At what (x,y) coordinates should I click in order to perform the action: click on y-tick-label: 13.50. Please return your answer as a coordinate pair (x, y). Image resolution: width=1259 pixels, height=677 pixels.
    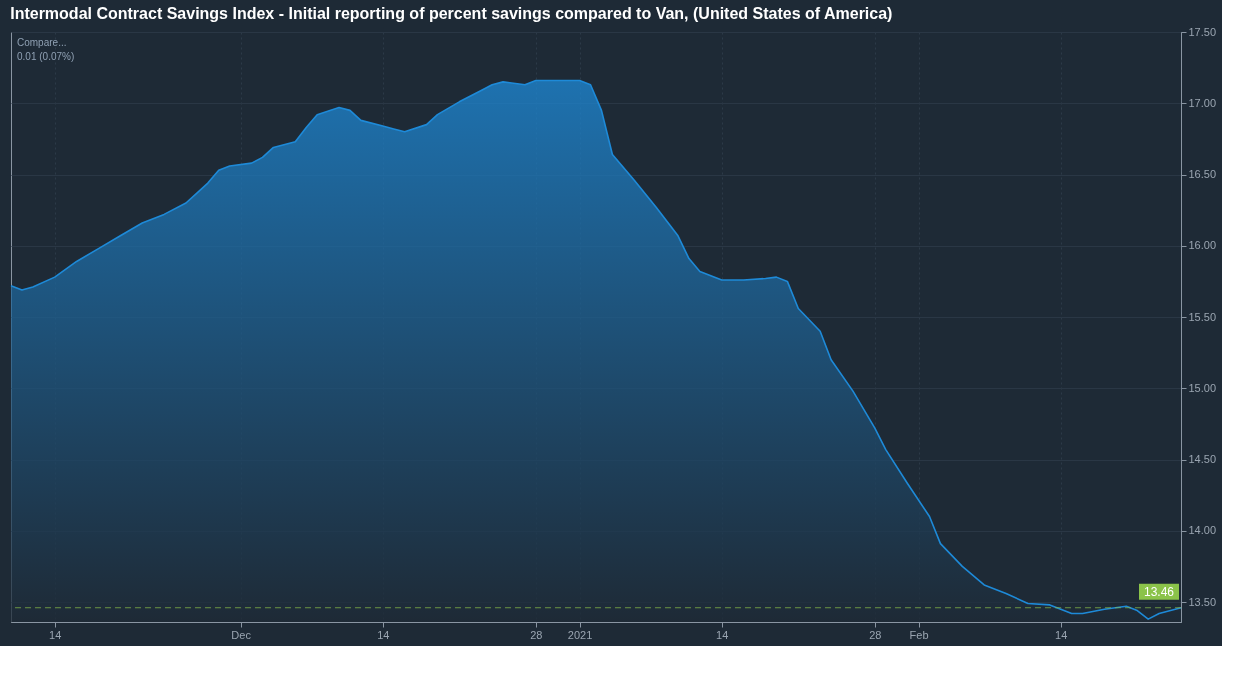
    Looking at the image, I should click on (1202, 601).